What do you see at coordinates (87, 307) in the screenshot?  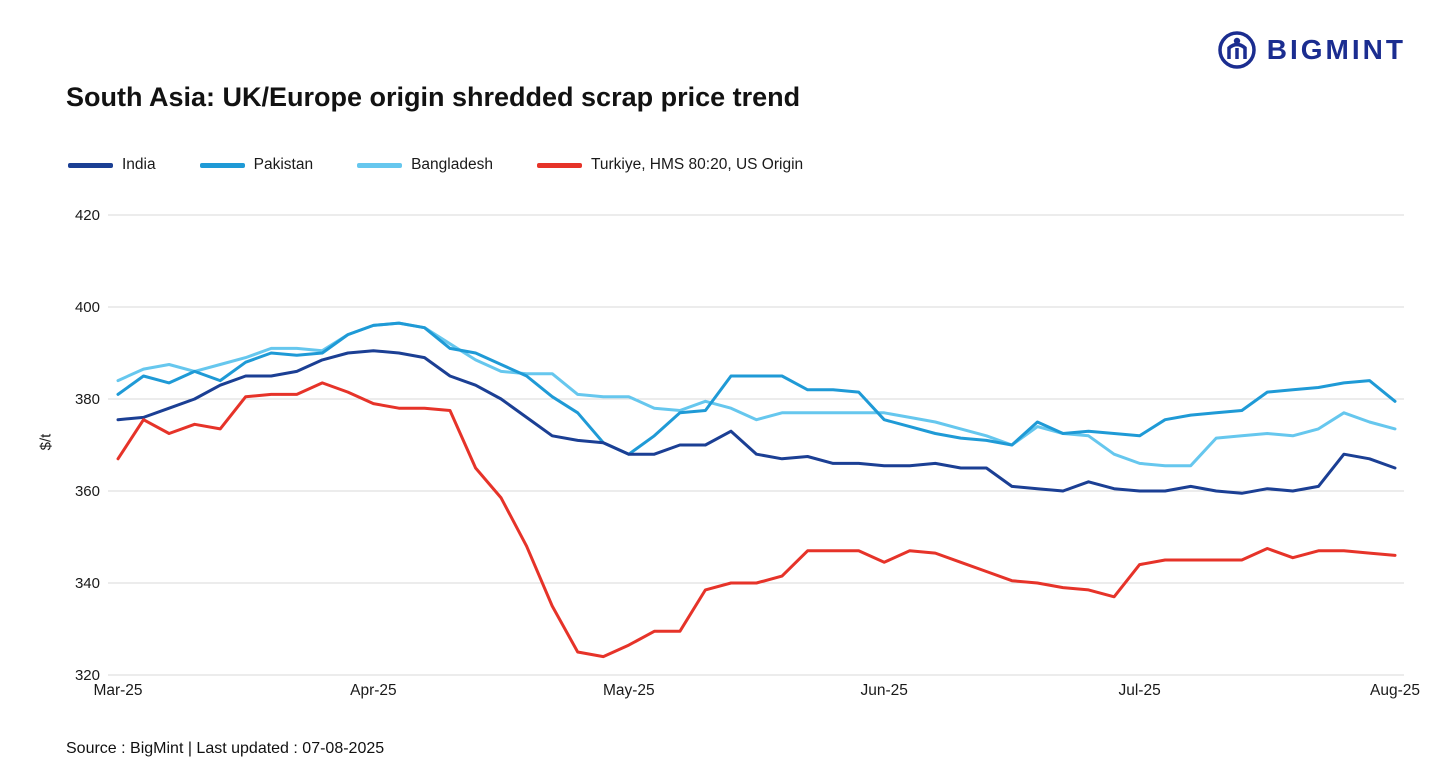 I see `y-tick-label: 400` at bounding box center [87, 307].